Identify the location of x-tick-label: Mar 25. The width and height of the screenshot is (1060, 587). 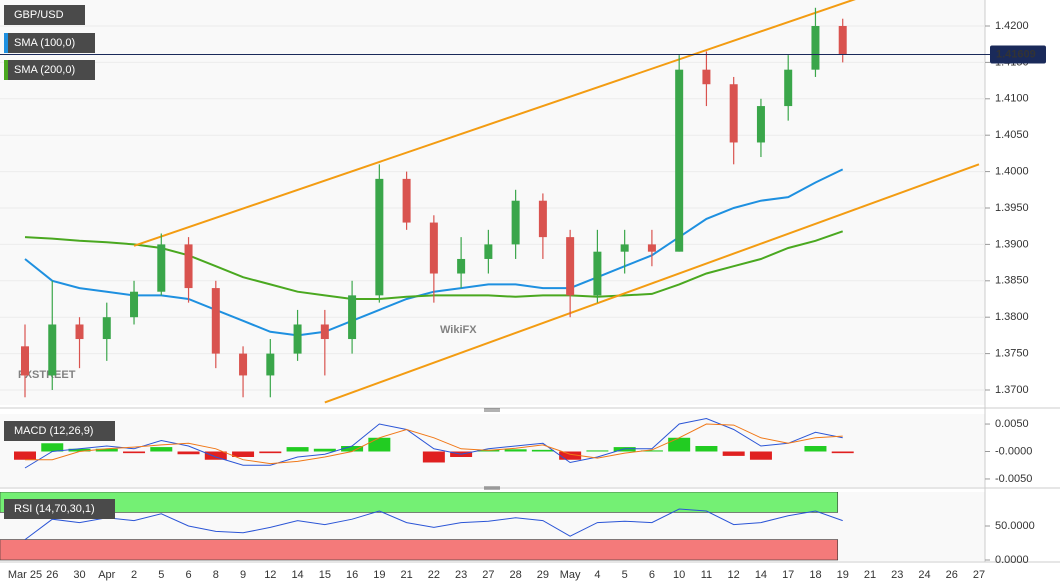
(25, 575).